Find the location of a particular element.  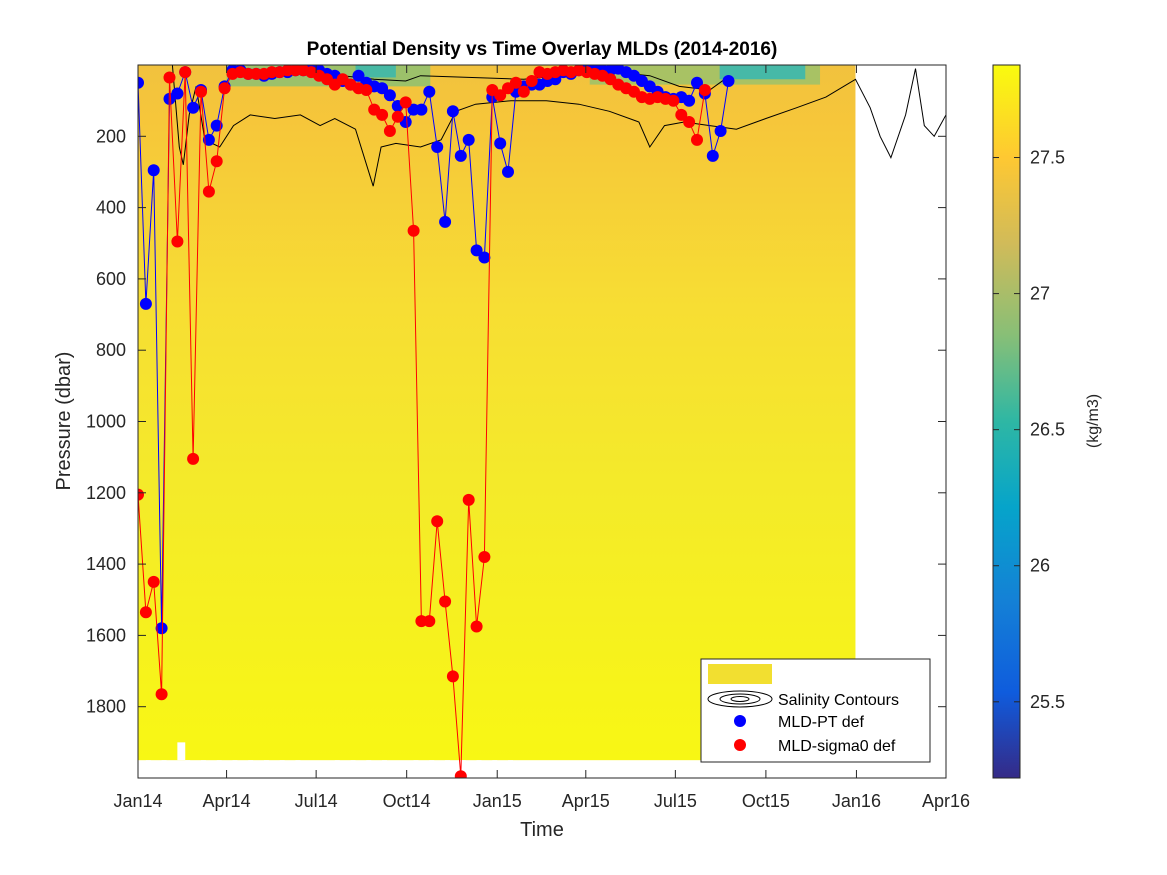

colorbar-tick-label: 27 is located at coordinates (1040, 294).